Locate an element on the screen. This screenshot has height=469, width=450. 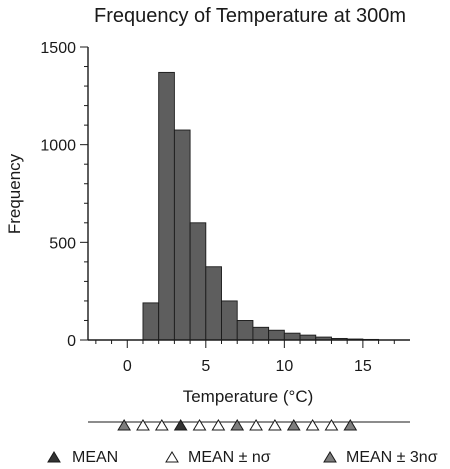
legend-mean-nsigma-marker is located at coordinates (172, 457).